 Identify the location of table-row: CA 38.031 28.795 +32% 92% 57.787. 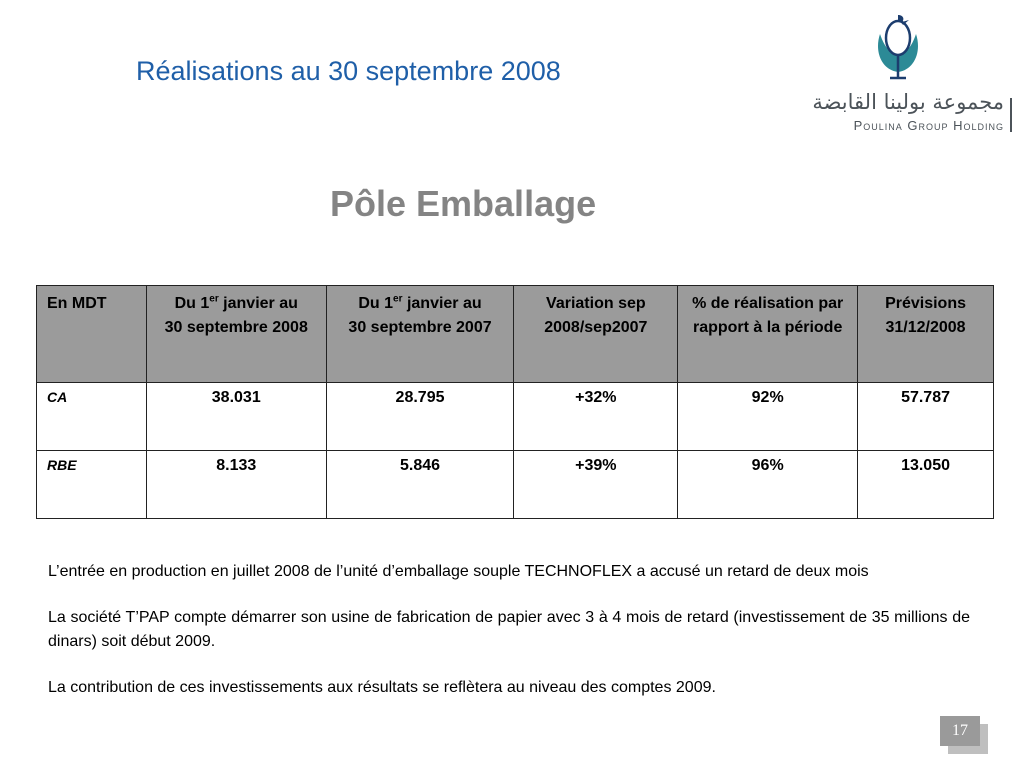
(515, 416).